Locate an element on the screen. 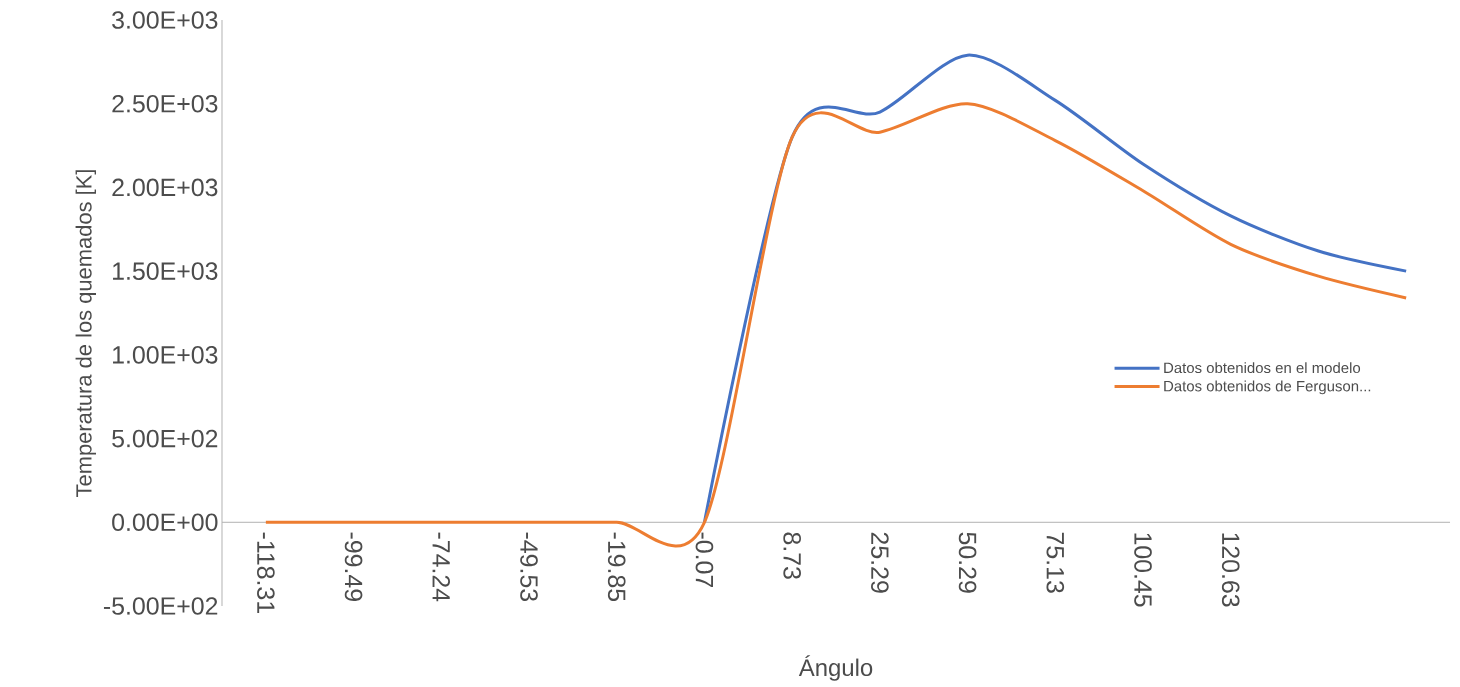 This screenshot has height=687, width=1460. x-tick-label: 25.29 is located at coordinates (880, 562).